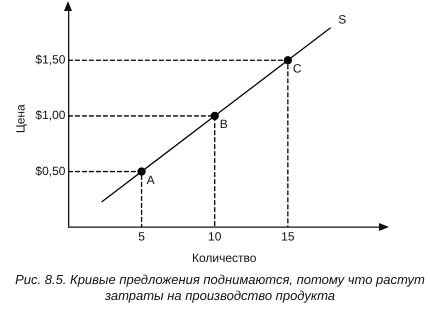 The height and width of the screenshot is (320, 430). I want to click on y-tick-label: $0,50, so click(50, 171).